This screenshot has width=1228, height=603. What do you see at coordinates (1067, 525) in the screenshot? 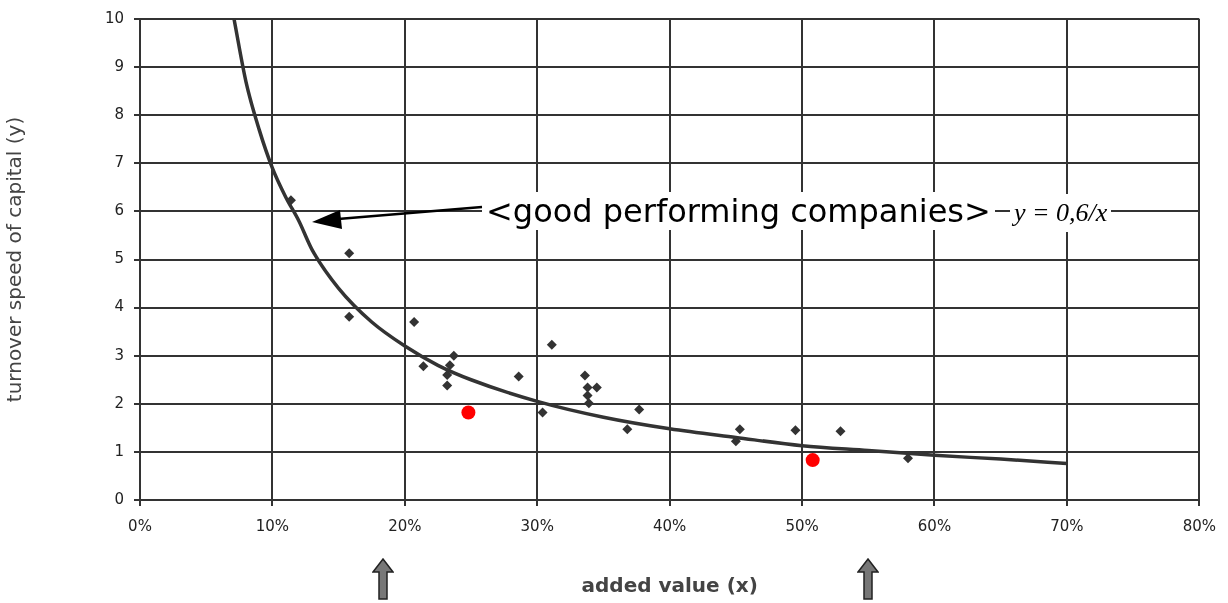
I see `x-tick-label: 70%` at bounding box center [1067, 525].